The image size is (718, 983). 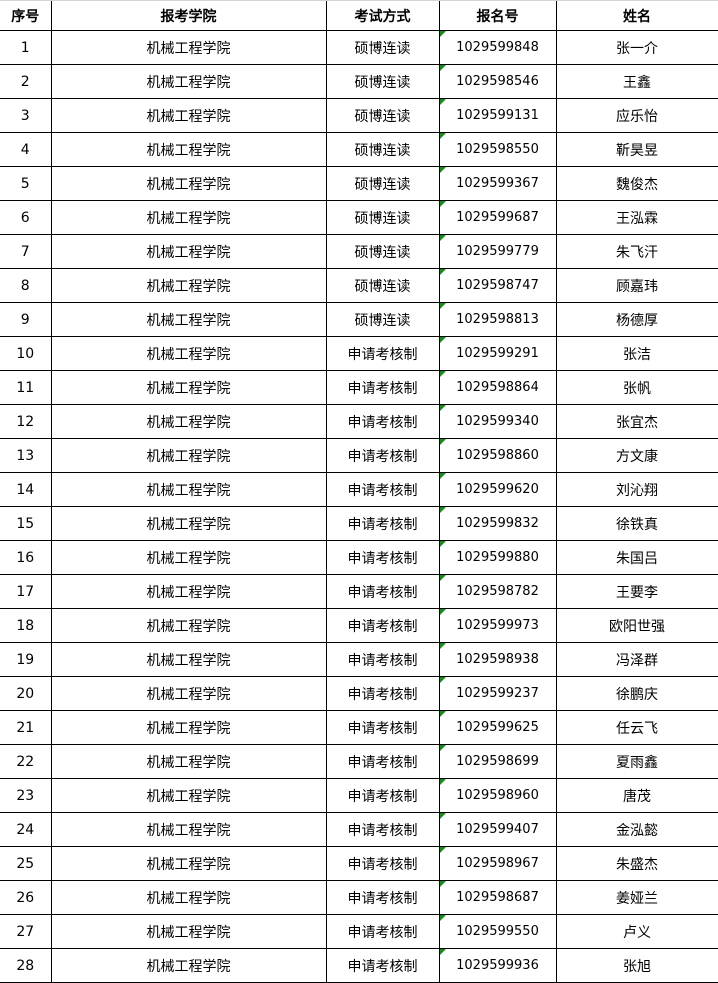 What do you see at coordinates (636, 353) in the screenshot?
I see `cell-name: 张洁` at bounding box center [636, 353].